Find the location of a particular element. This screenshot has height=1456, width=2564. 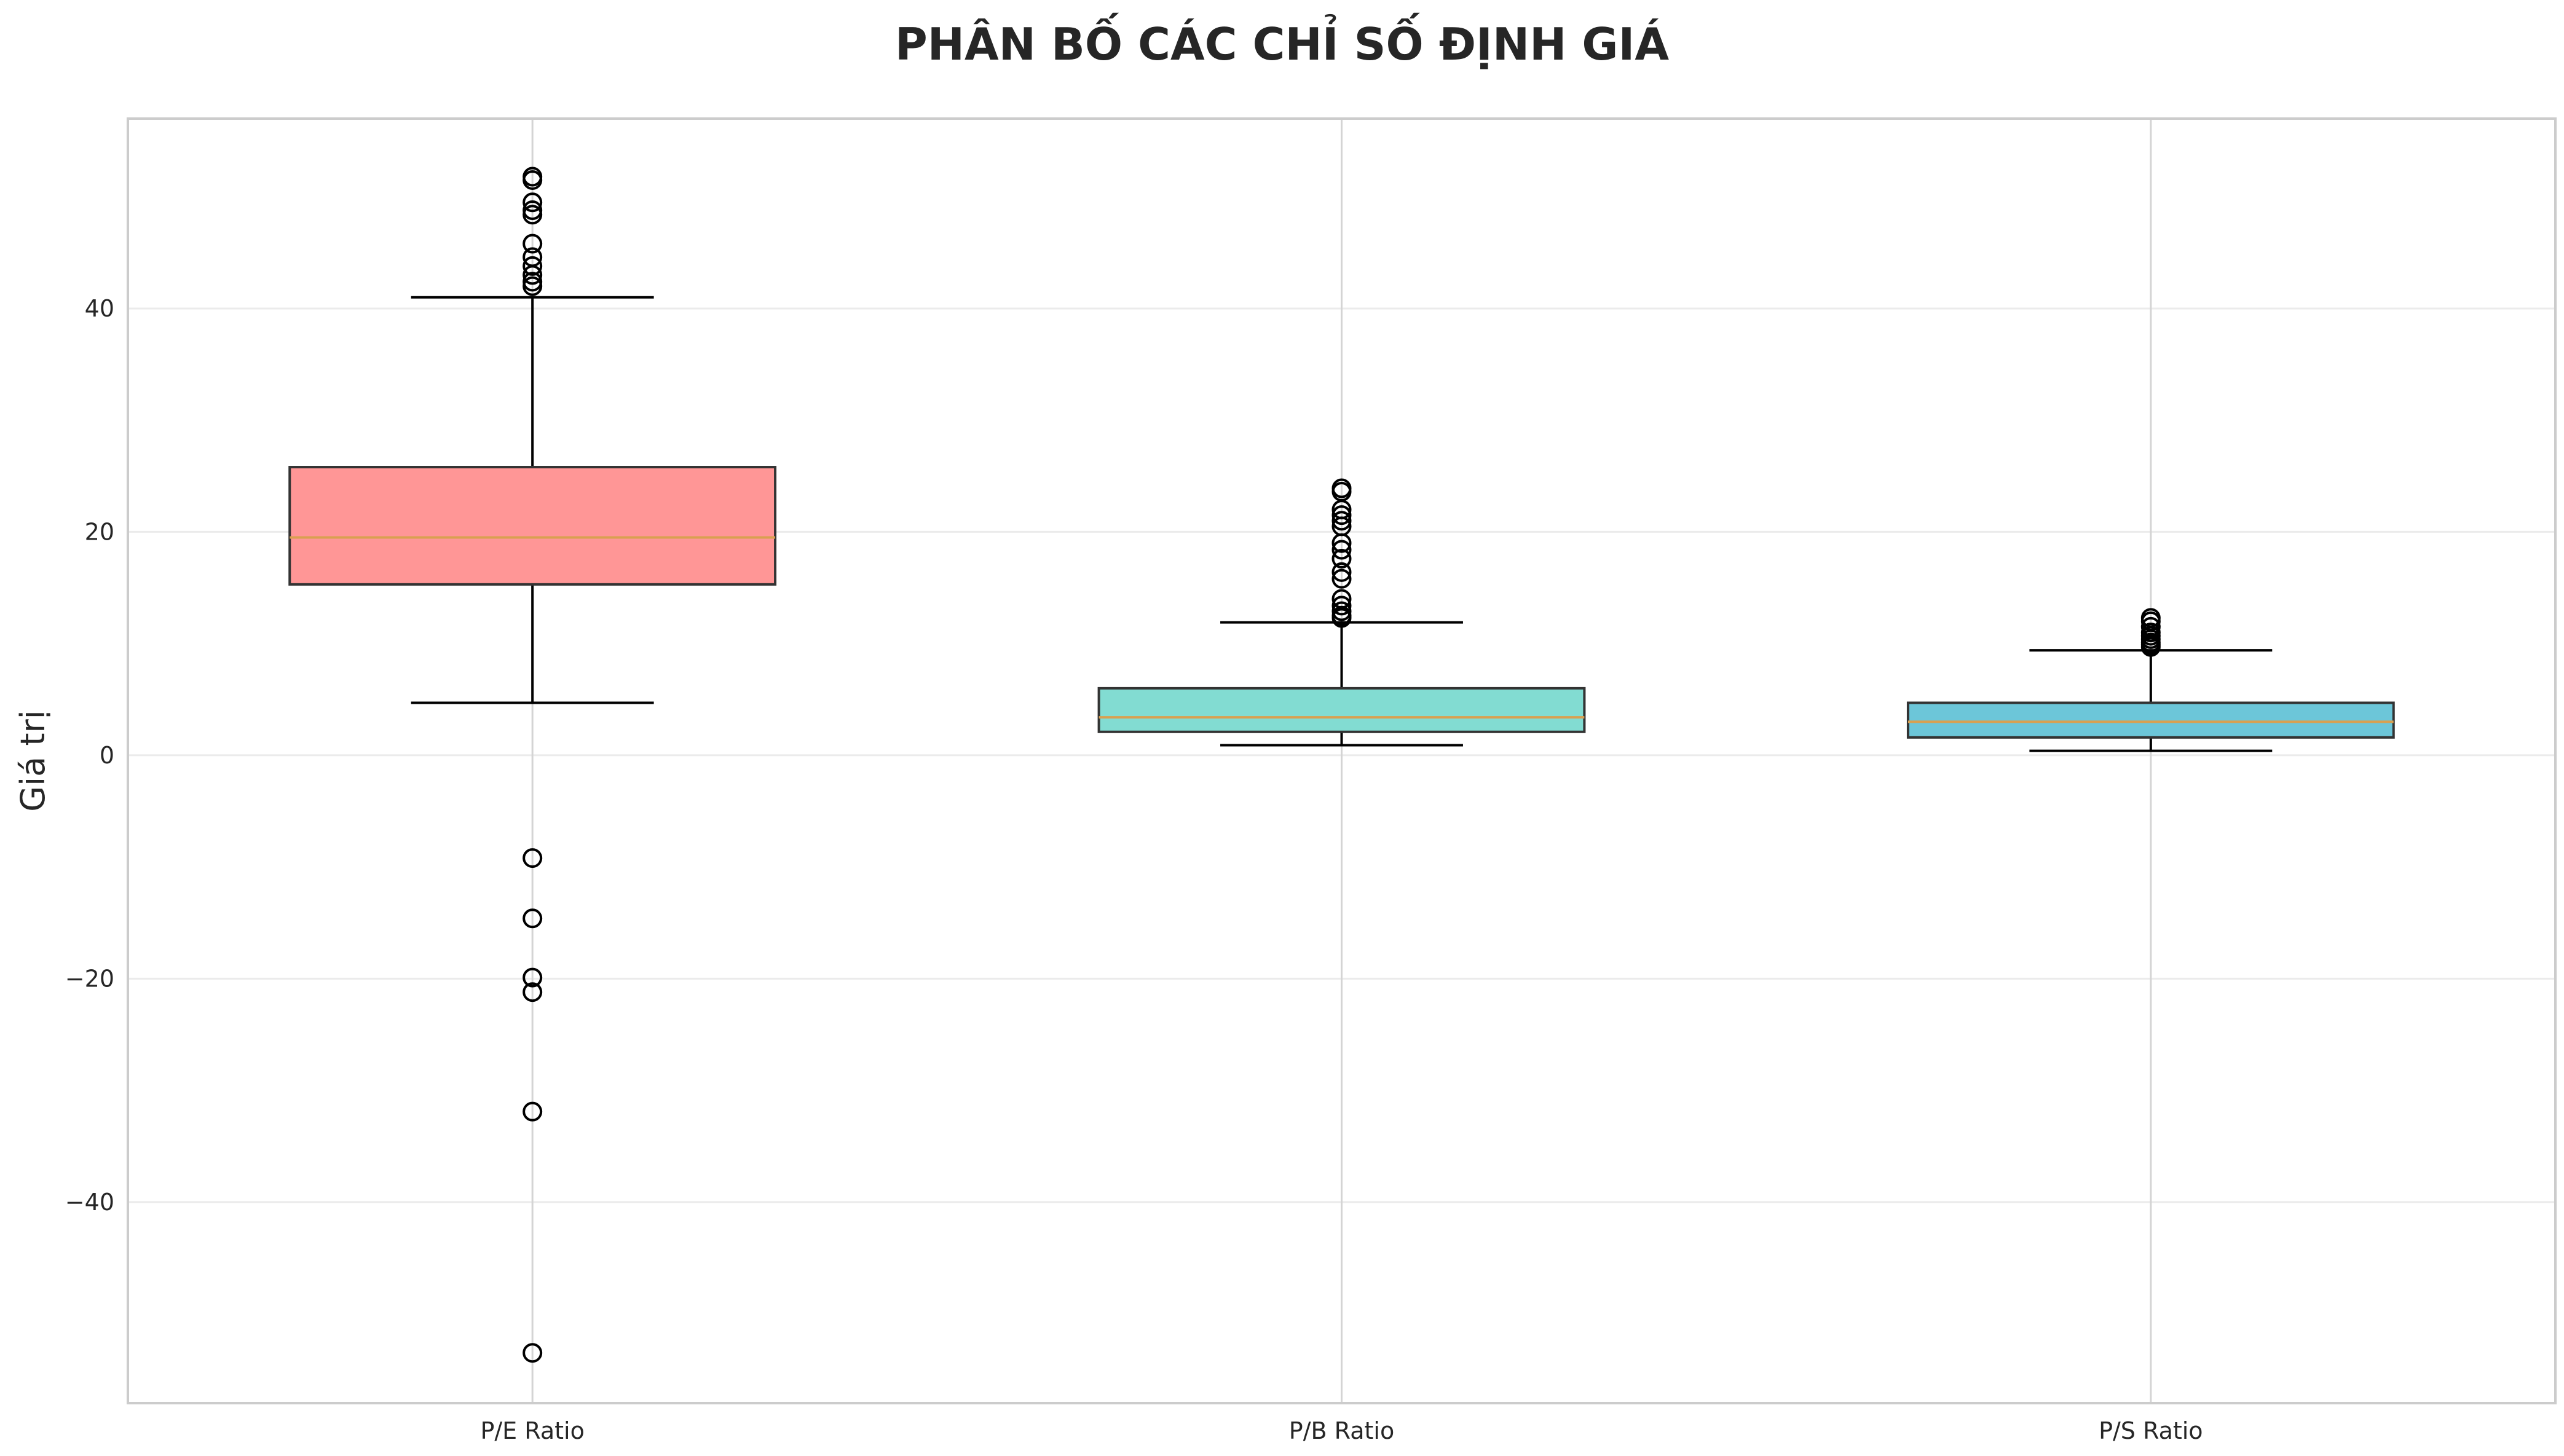

y-axis-label: Giá trị is located at coordinates (33, 760).